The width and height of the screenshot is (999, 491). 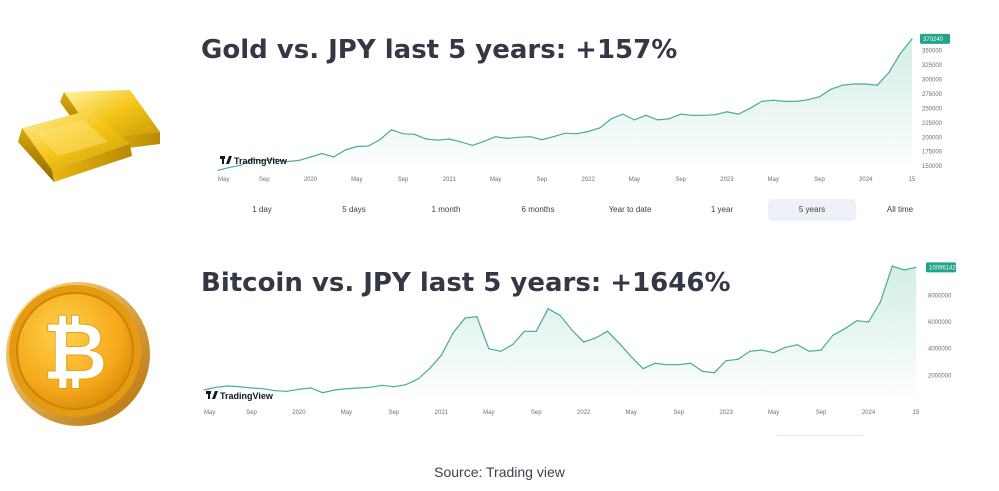 What do you see at coordinates (538, 209) in the screenshot?
I see `range-button: 6 months` at bounding box center [538, 209].